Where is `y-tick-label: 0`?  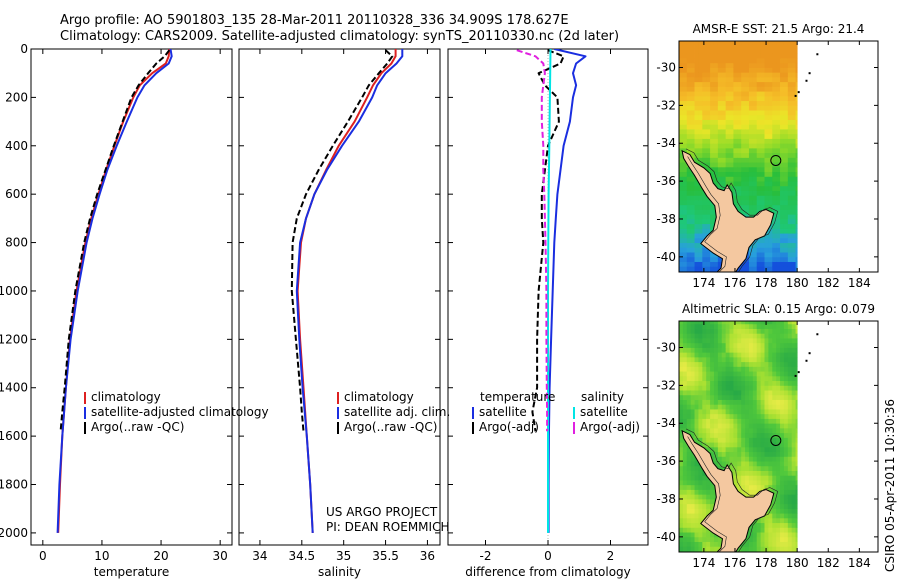 y-tick-label: 0 is located at coordinates (24, 49).